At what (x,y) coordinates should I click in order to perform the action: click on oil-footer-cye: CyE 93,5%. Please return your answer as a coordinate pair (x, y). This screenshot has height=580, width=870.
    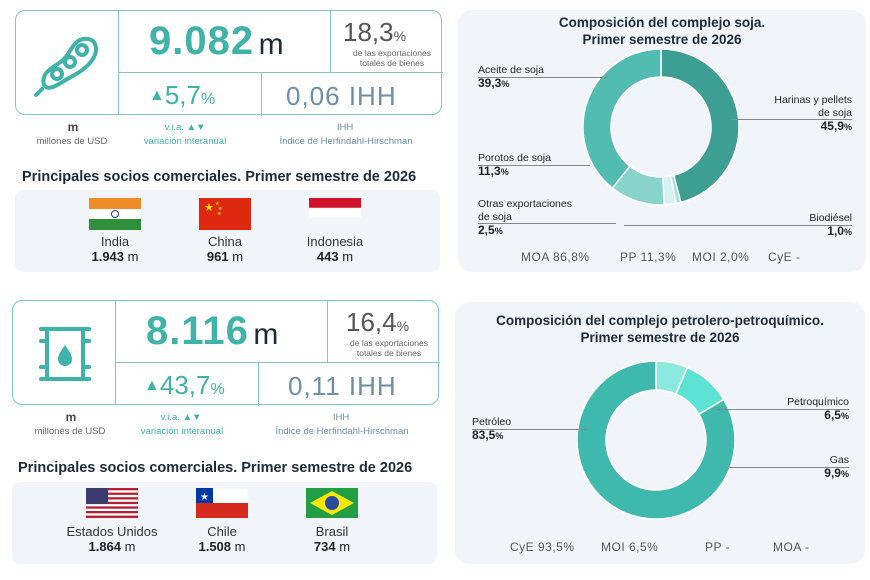
    Looking at the image, I should click on (542, 547).